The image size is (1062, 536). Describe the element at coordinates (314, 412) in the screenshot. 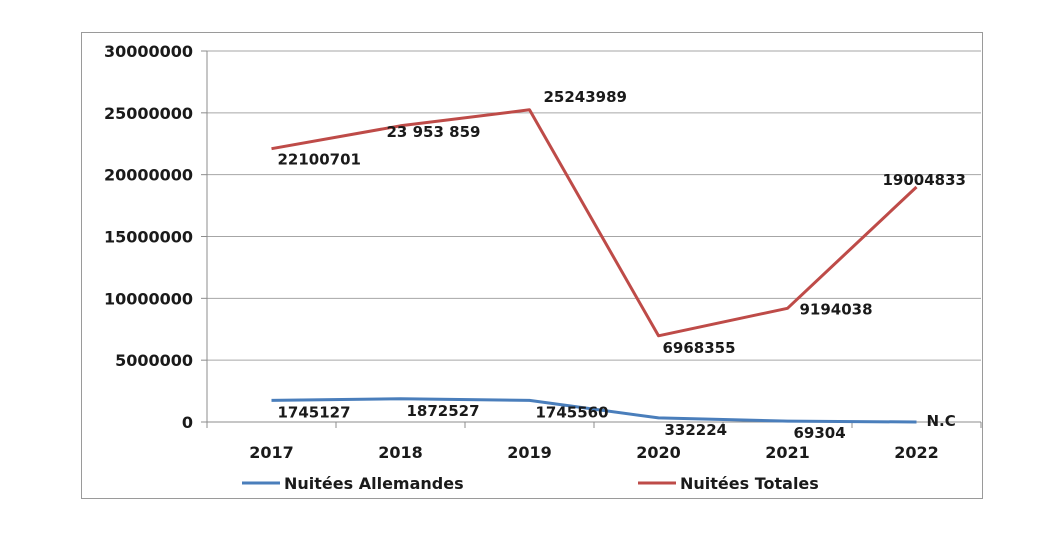

I see `data-label: 1745127` at that location.